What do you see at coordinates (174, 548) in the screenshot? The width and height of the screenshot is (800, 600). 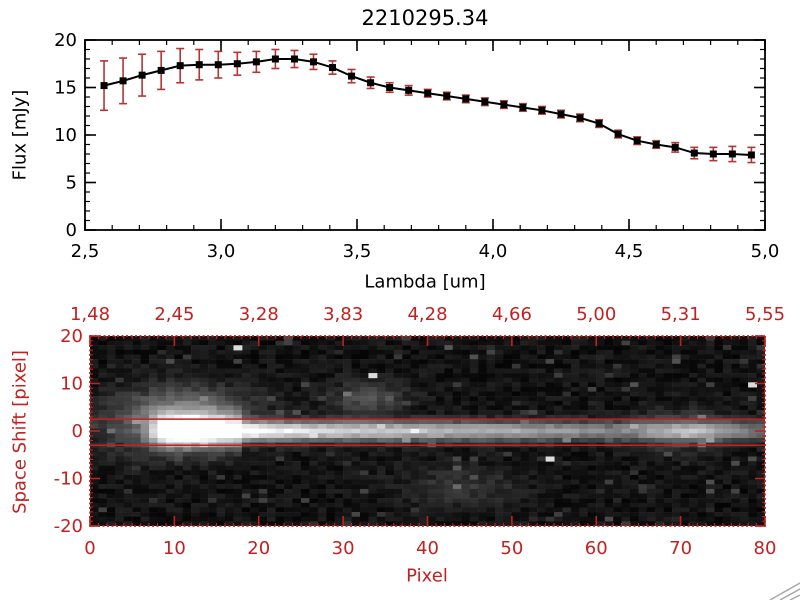 I see `pixel-tick-label: 10` at bounding box center [174, 548].